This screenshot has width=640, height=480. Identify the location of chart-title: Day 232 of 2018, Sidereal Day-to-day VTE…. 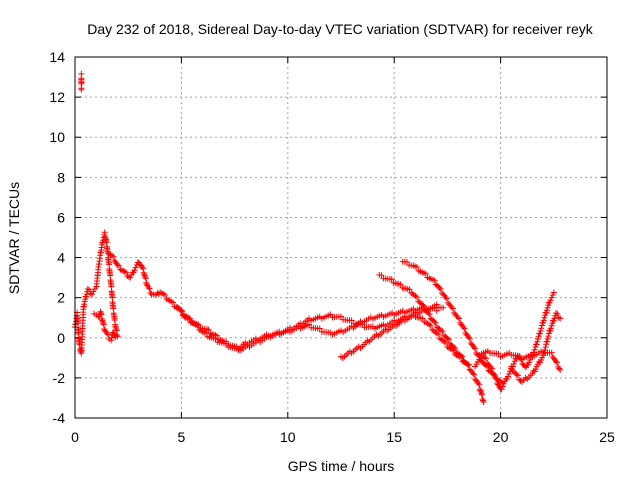
(340, 29).